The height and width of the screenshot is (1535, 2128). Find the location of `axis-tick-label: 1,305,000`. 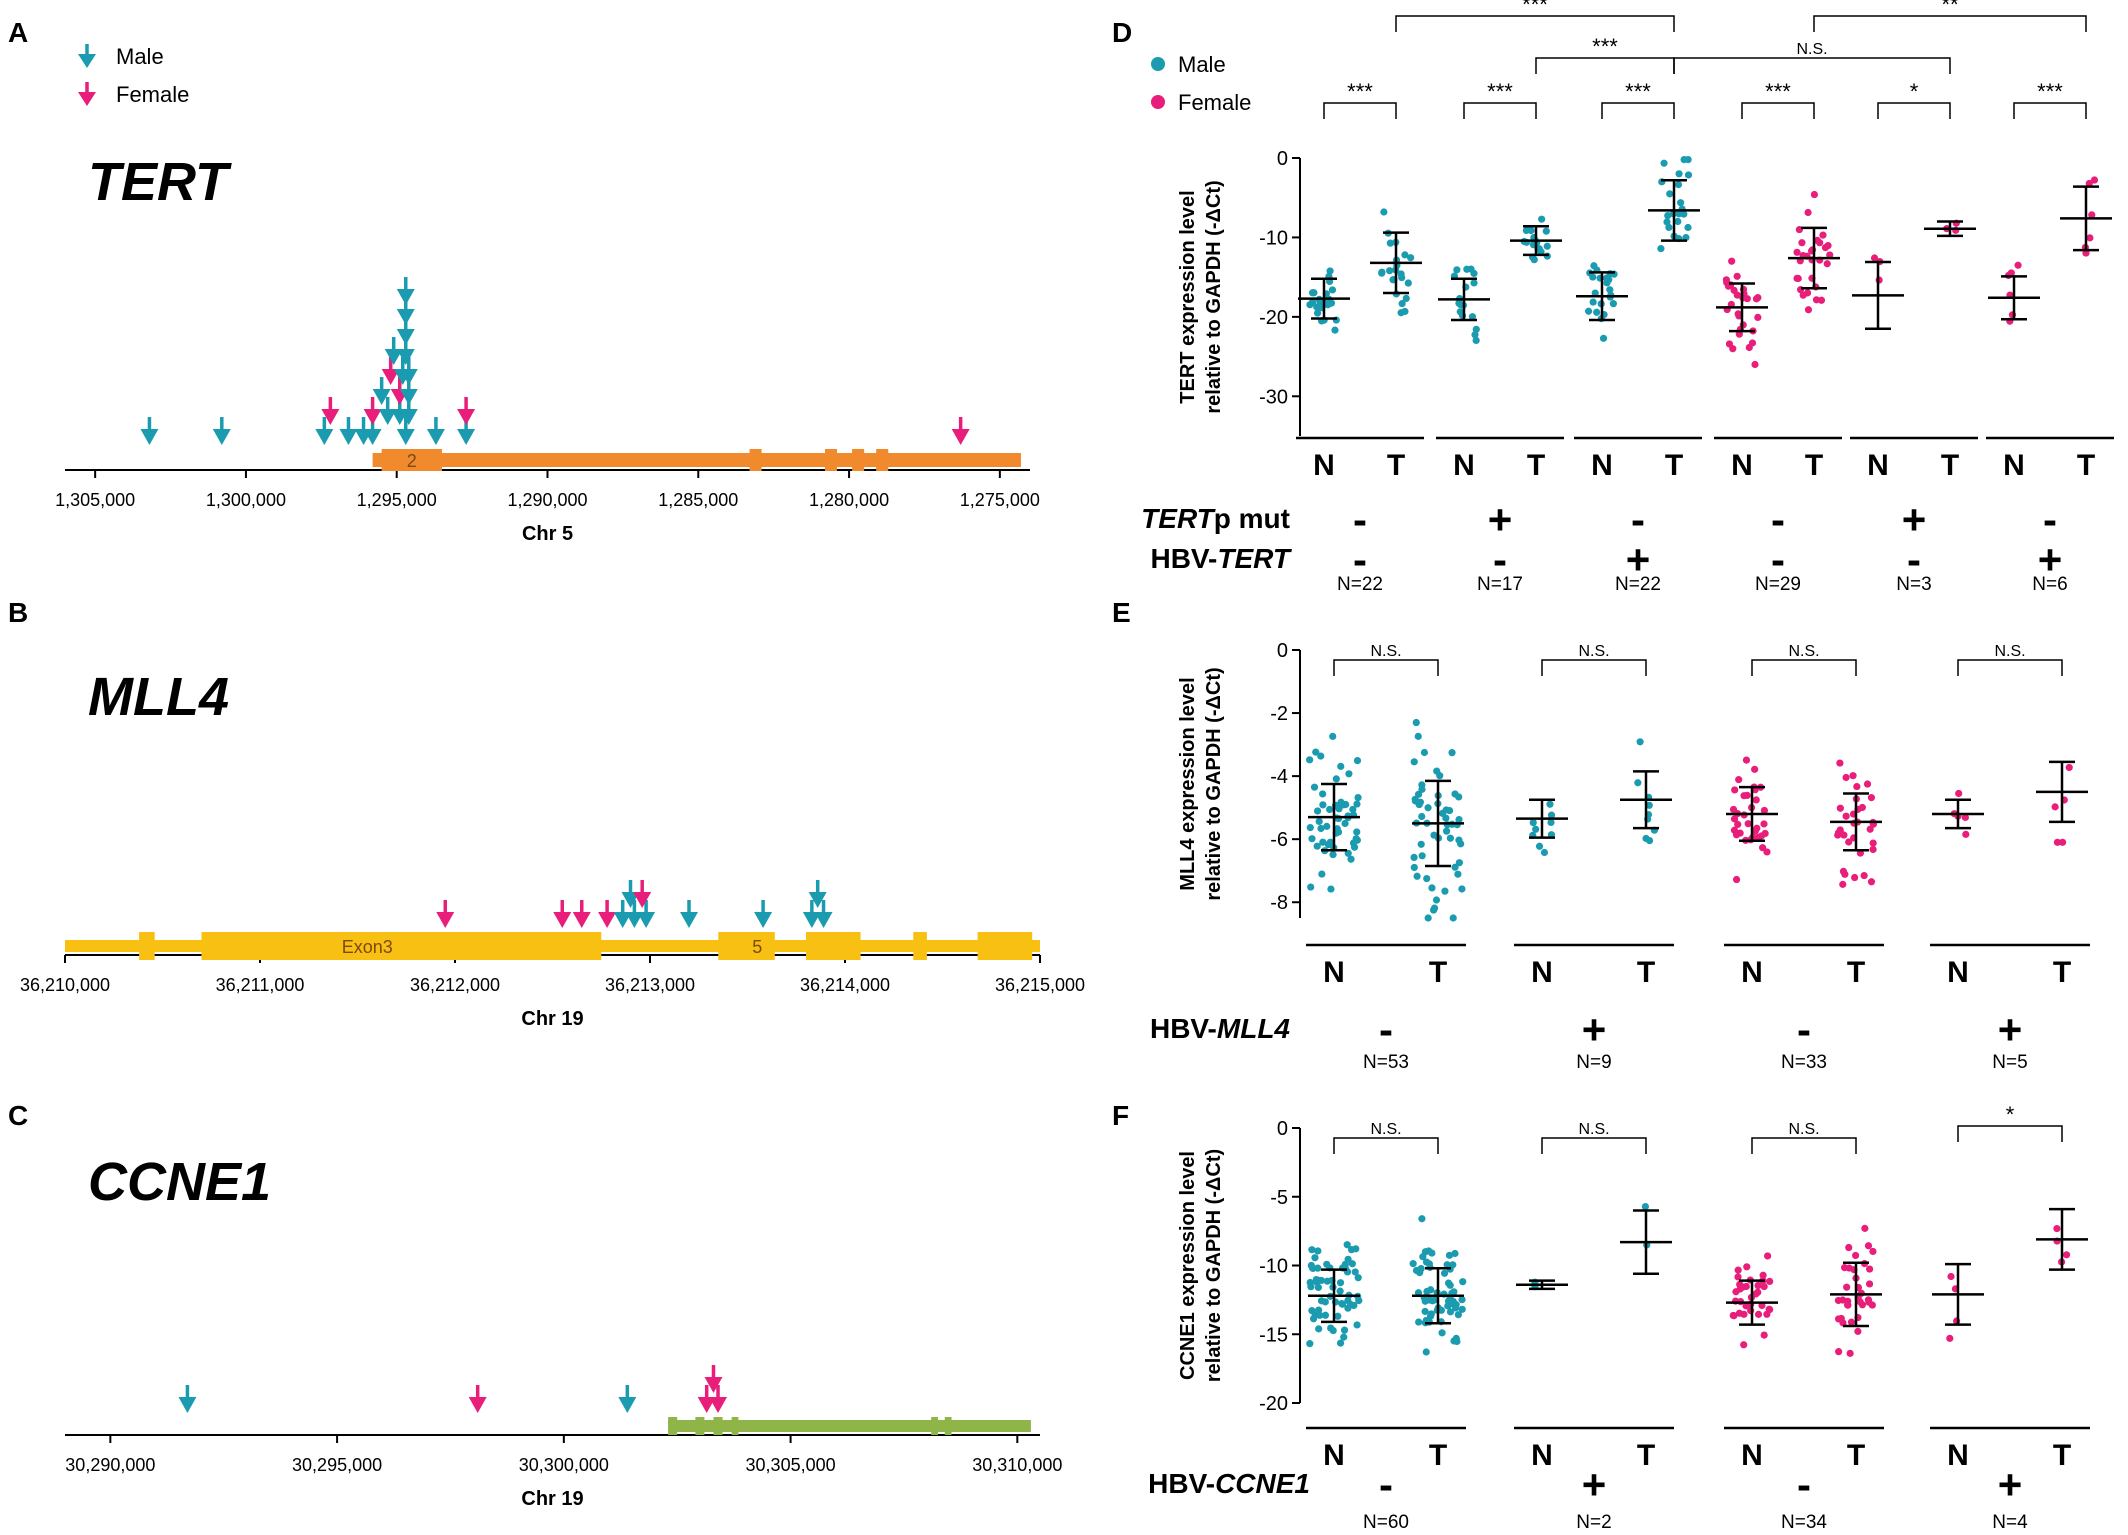

axis-tick-label: 1,305,000 is located at coordinates (95, 500).